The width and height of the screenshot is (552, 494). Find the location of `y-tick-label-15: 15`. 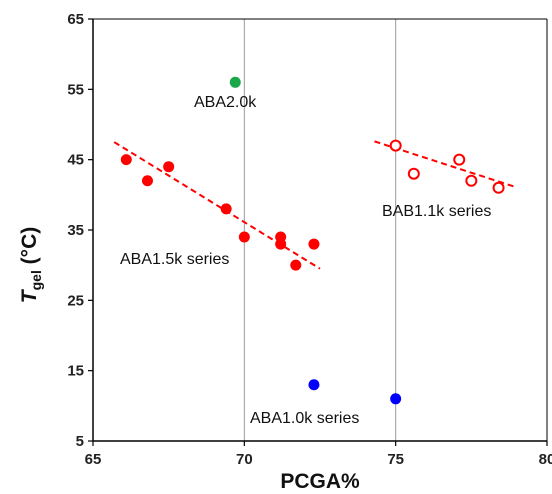

y-tick-label-15: 15 is located at coordinates (75, 371).